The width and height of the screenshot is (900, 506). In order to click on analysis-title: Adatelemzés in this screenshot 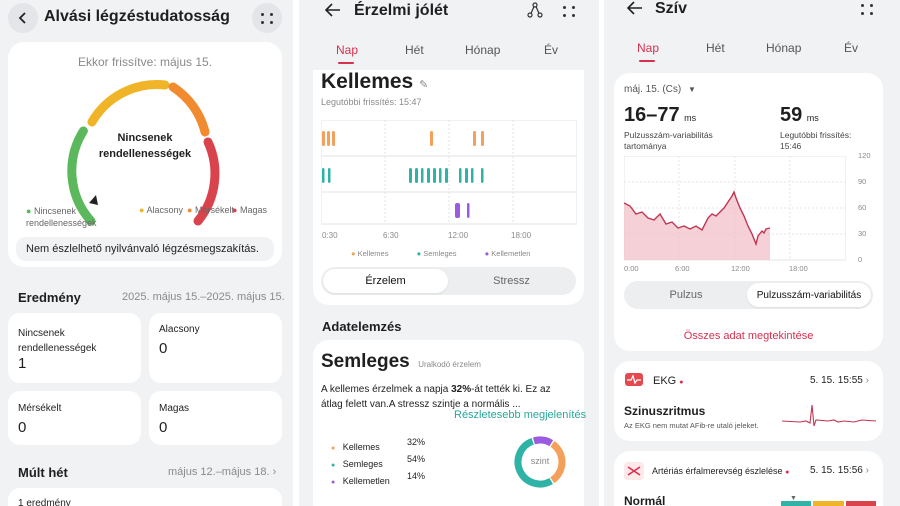, I will do `click(362, 326)`.